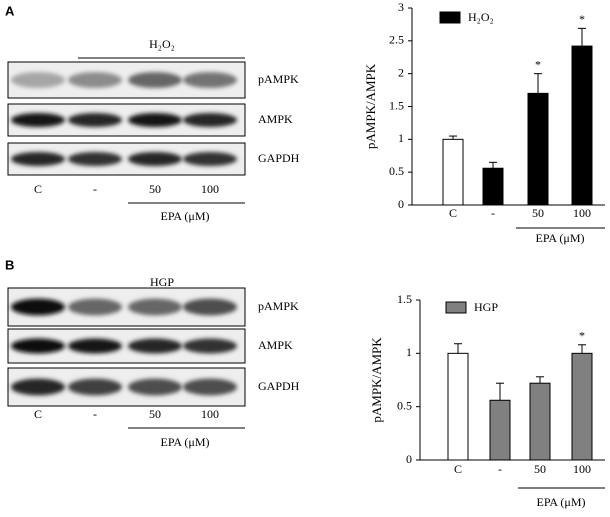 The width and height of the screenshot is (610, 517). What do you see at coordinates (396, 40) in the screenshot?
I see `y-tick-label: 2.5` at bounding box center [396, 40].